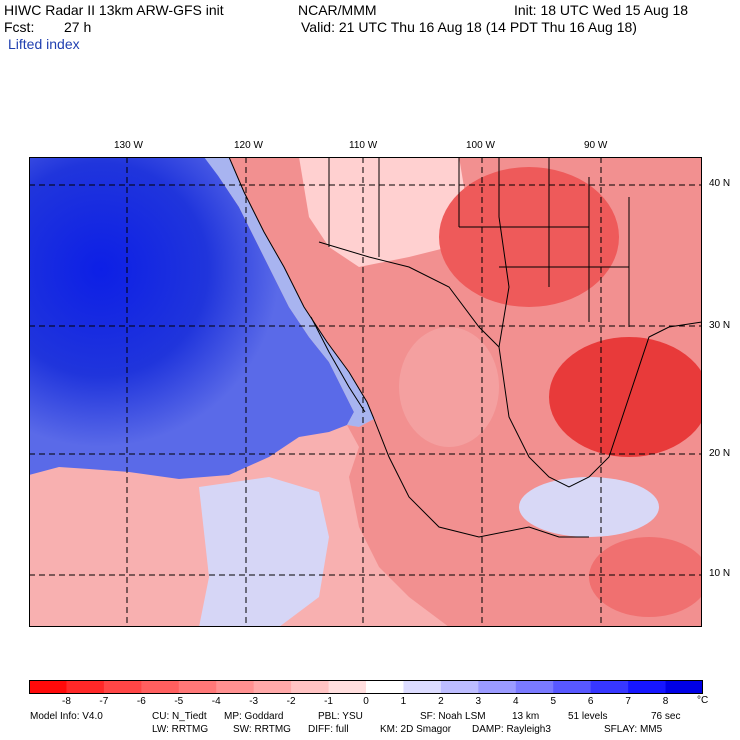 Image resolution: width=740 pixels, height=740 pixels. What do you see at coordinates (179, 701) in the screenshot?
I see `colorbar-tick-label: -5` at bounding box center [179, 701].